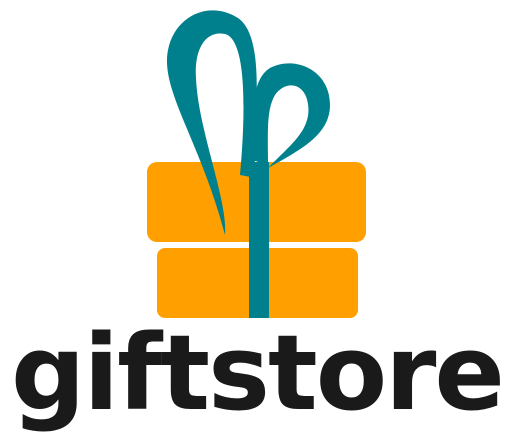 The image size is (514, 445). I want to click on ribbon-strap, so click(259, 240).